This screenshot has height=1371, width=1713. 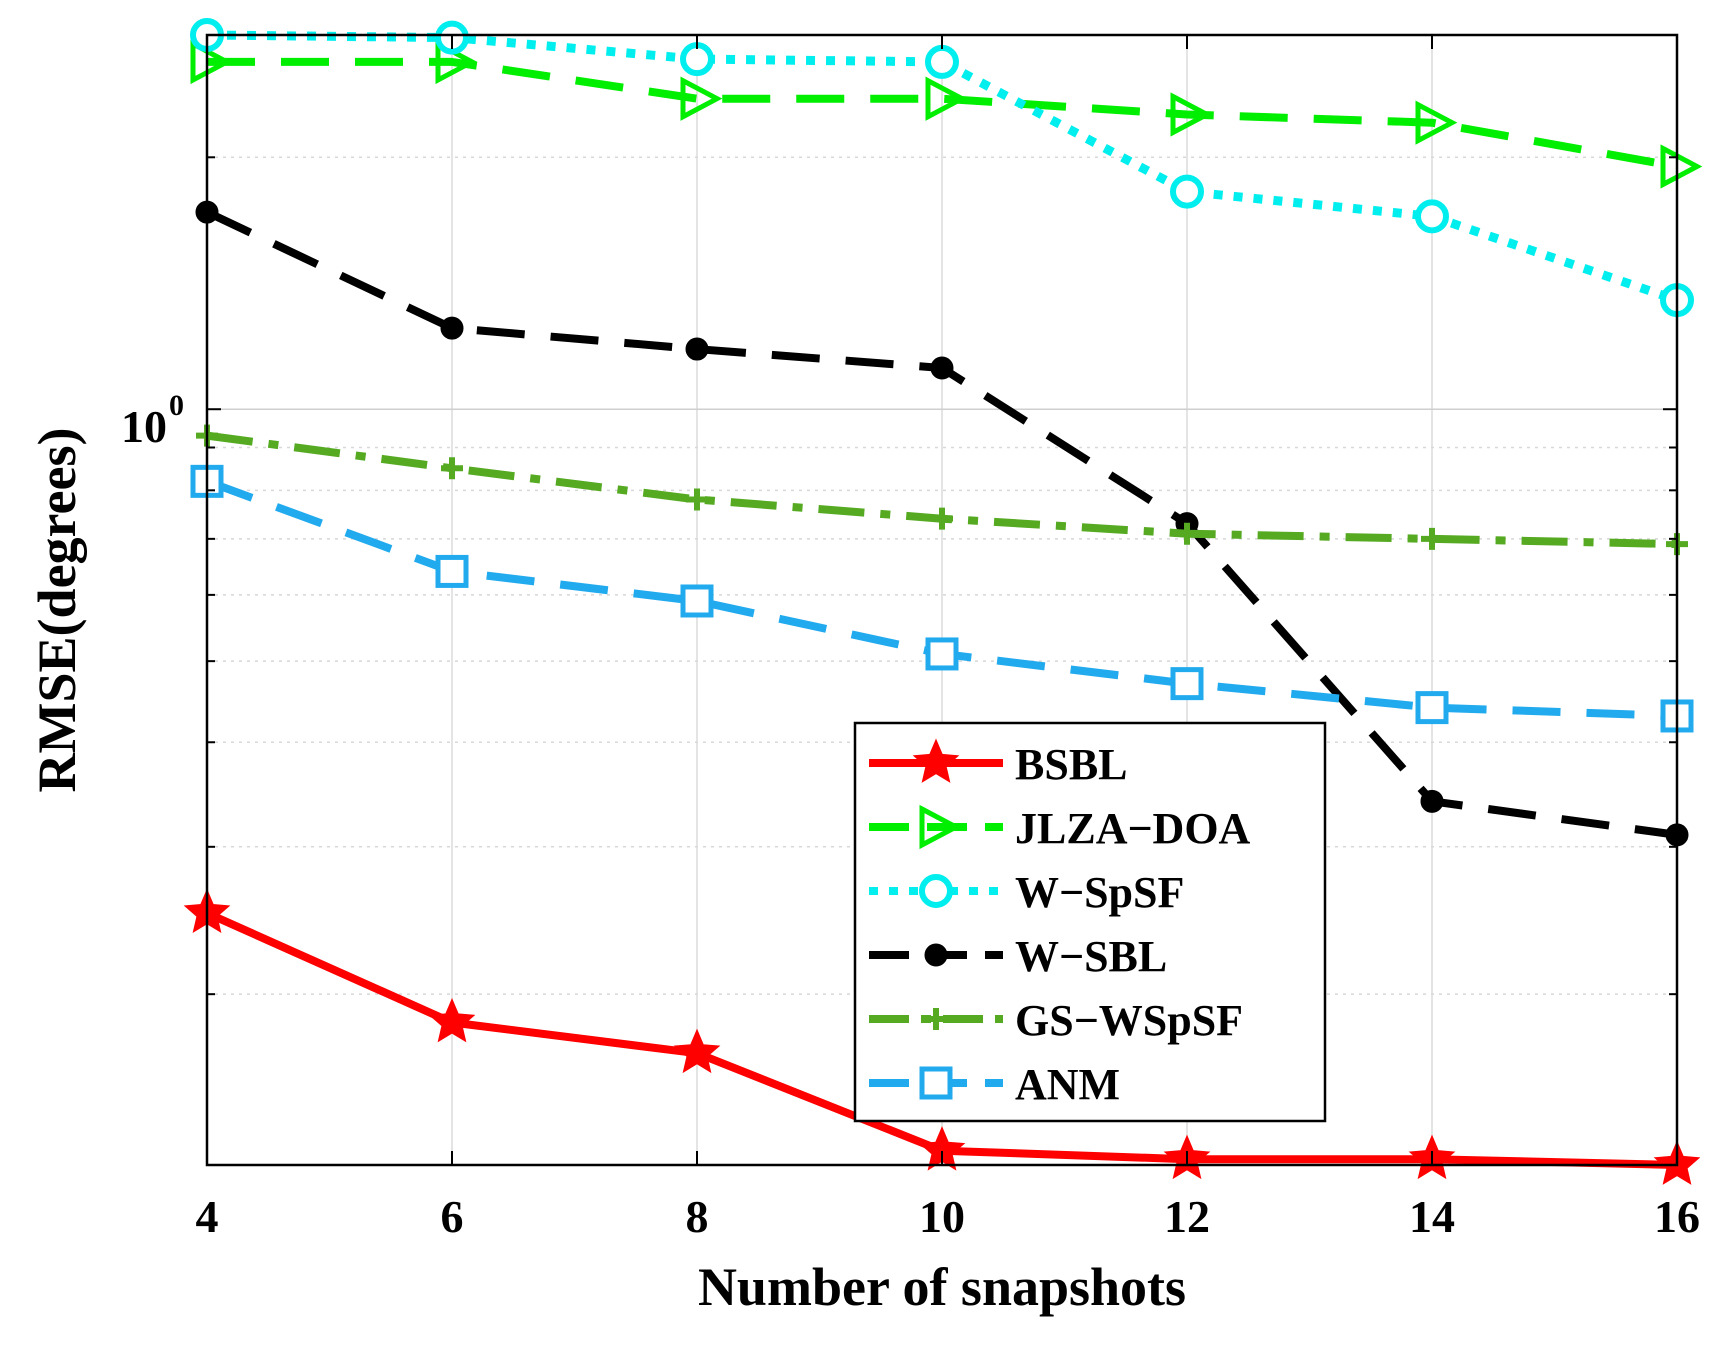 What do you see at coordinates (1432, 1216) in the screenshot?
I see `x-tick-label: 14` at bounding box center [1432, 1216].